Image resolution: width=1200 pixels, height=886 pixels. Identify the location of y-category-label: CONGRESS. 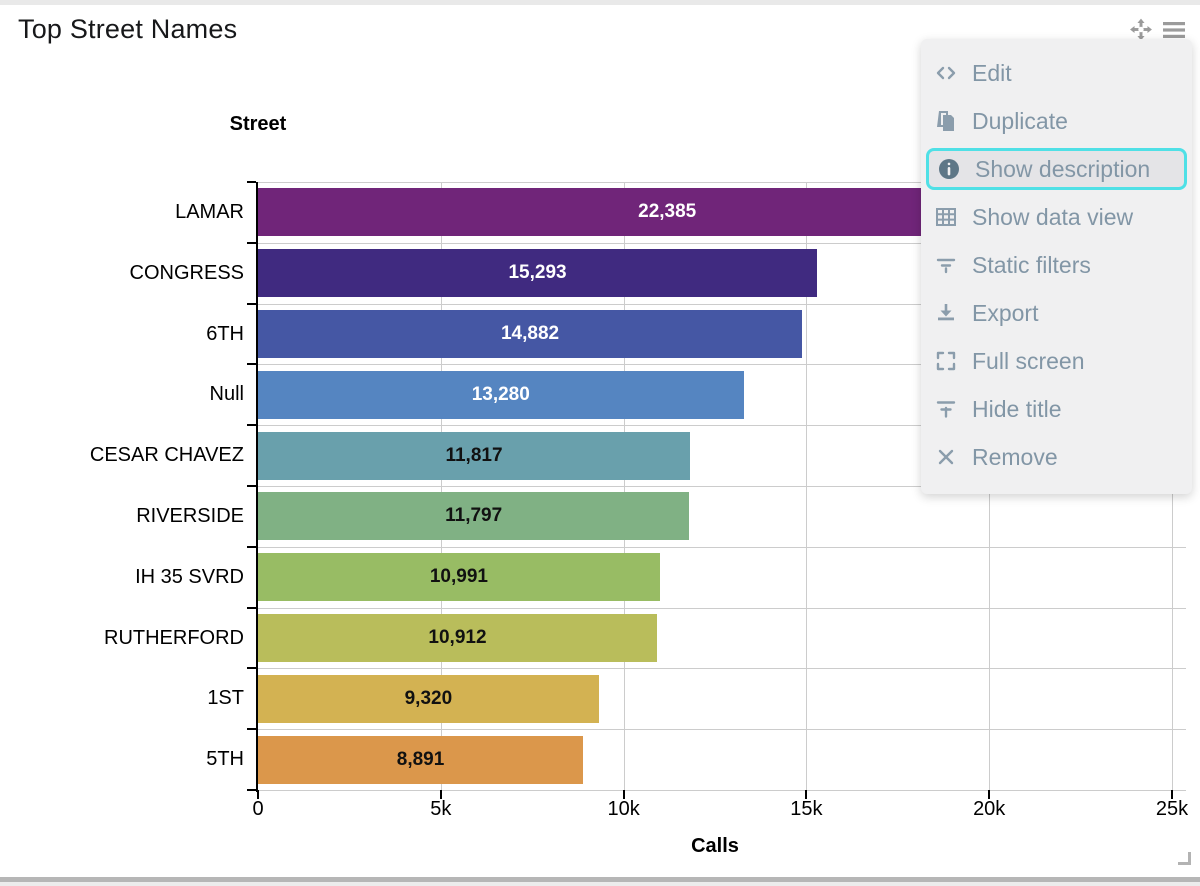
(186, 272).